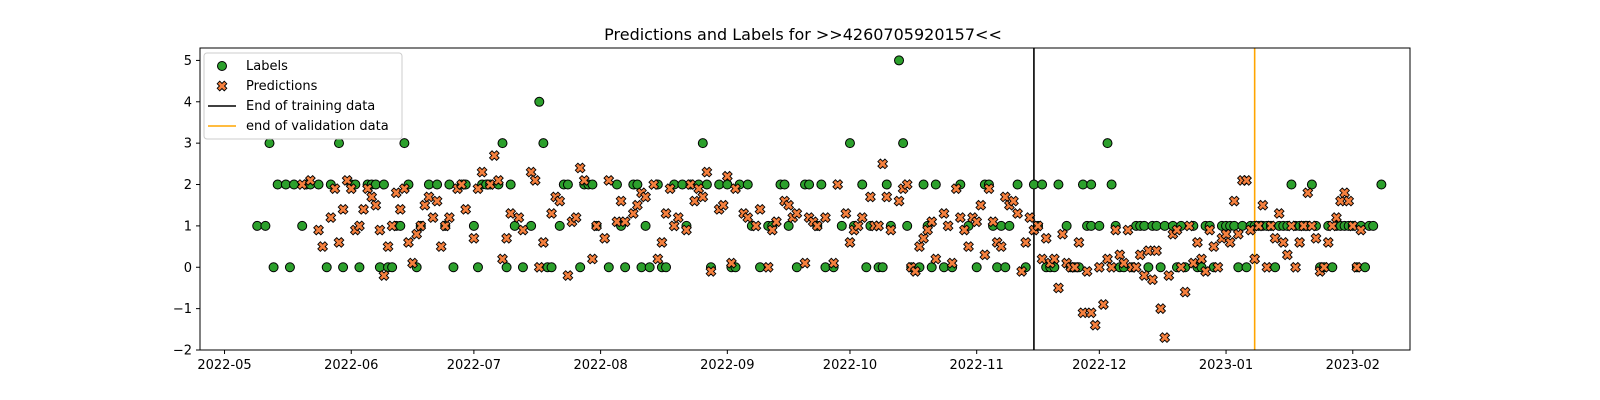 The width and height of the screenshot is (1600, 400). What do you see at coordinates (351, 365) in the screenshot?
I see `x-tick-label: 2022-06` at bounding box center [351, 365].